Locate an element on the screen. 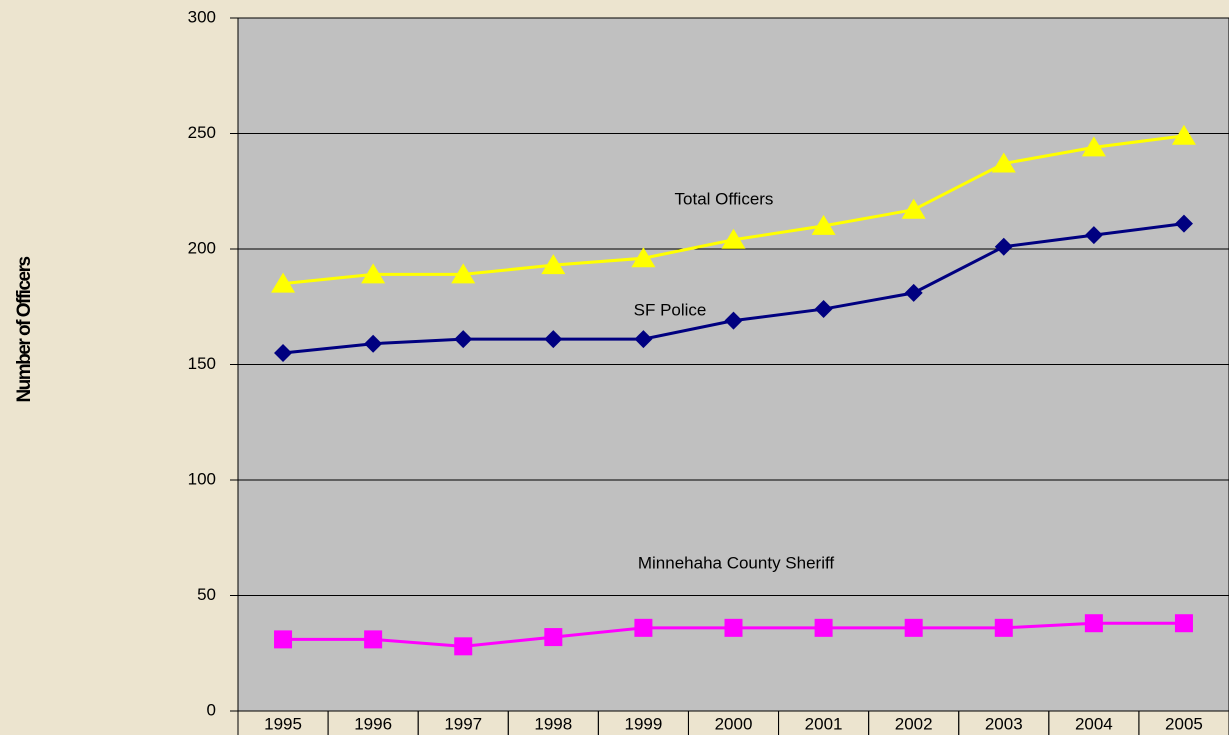  x-tick-label: 1998 is located at coordinates (553, 723).